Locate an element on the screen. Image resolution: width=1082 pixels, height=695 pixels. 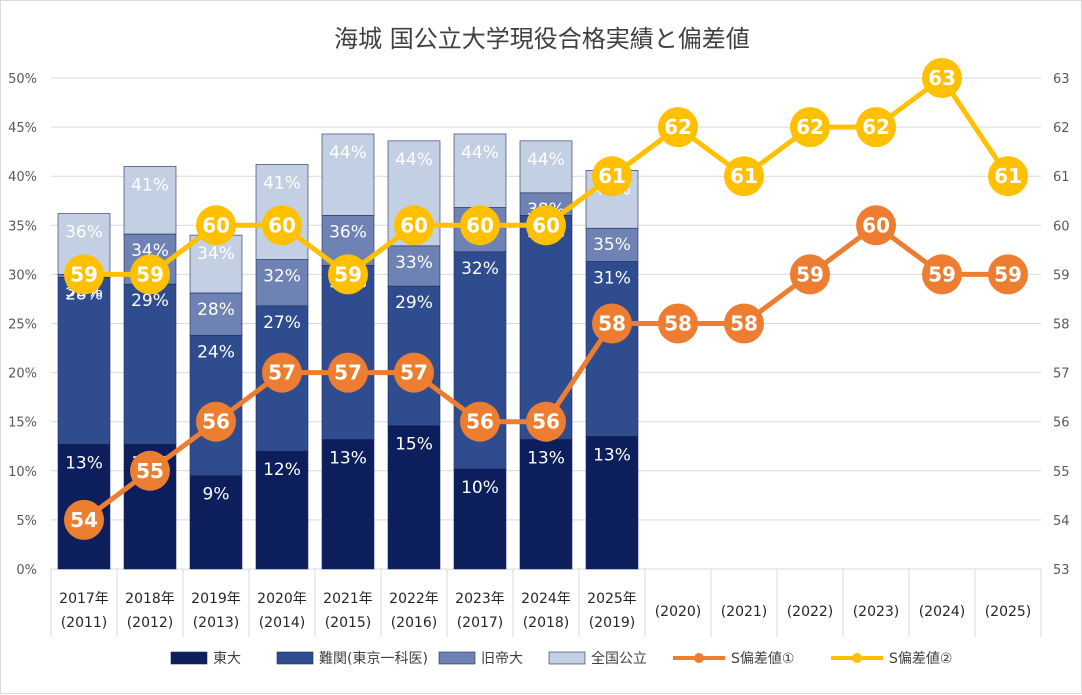
x-tick-label: (2016) is located at coordinates (414, 623).